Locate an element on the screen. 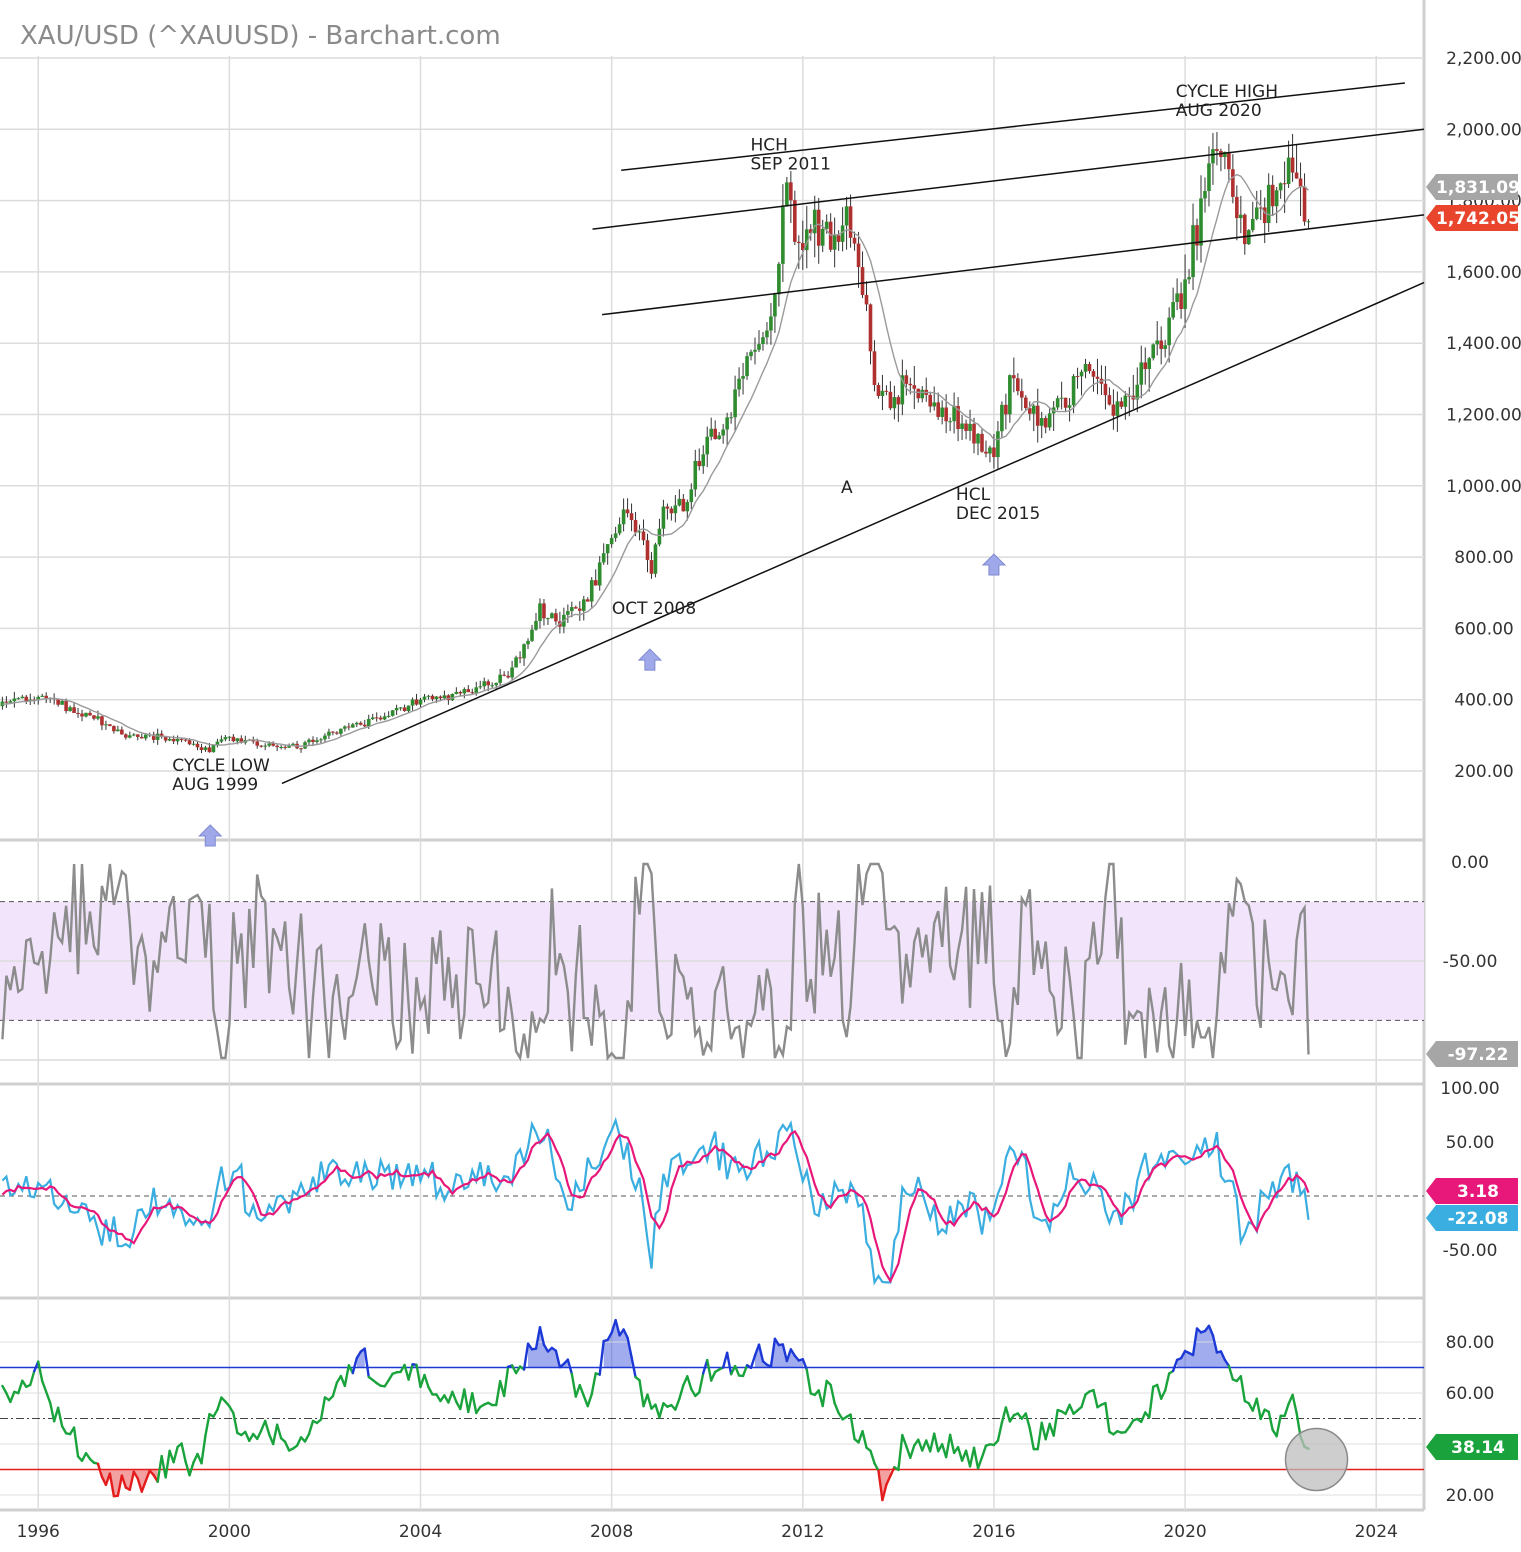 Image resolution: width=1521 pixels, height=1552 pixels. cci-slow-last-badge-bg is located at coordinates (1472, 1191).